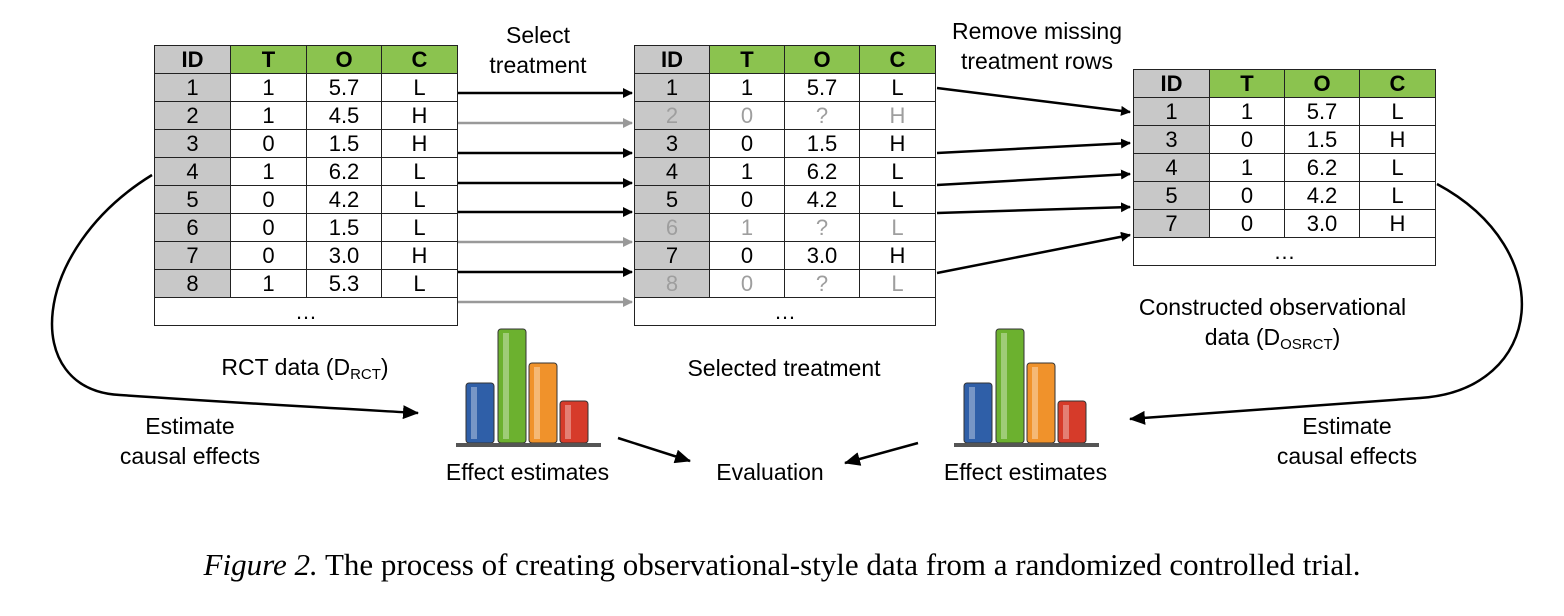  I want to click on rct-cell-o: 1.5, so click(344, 227).